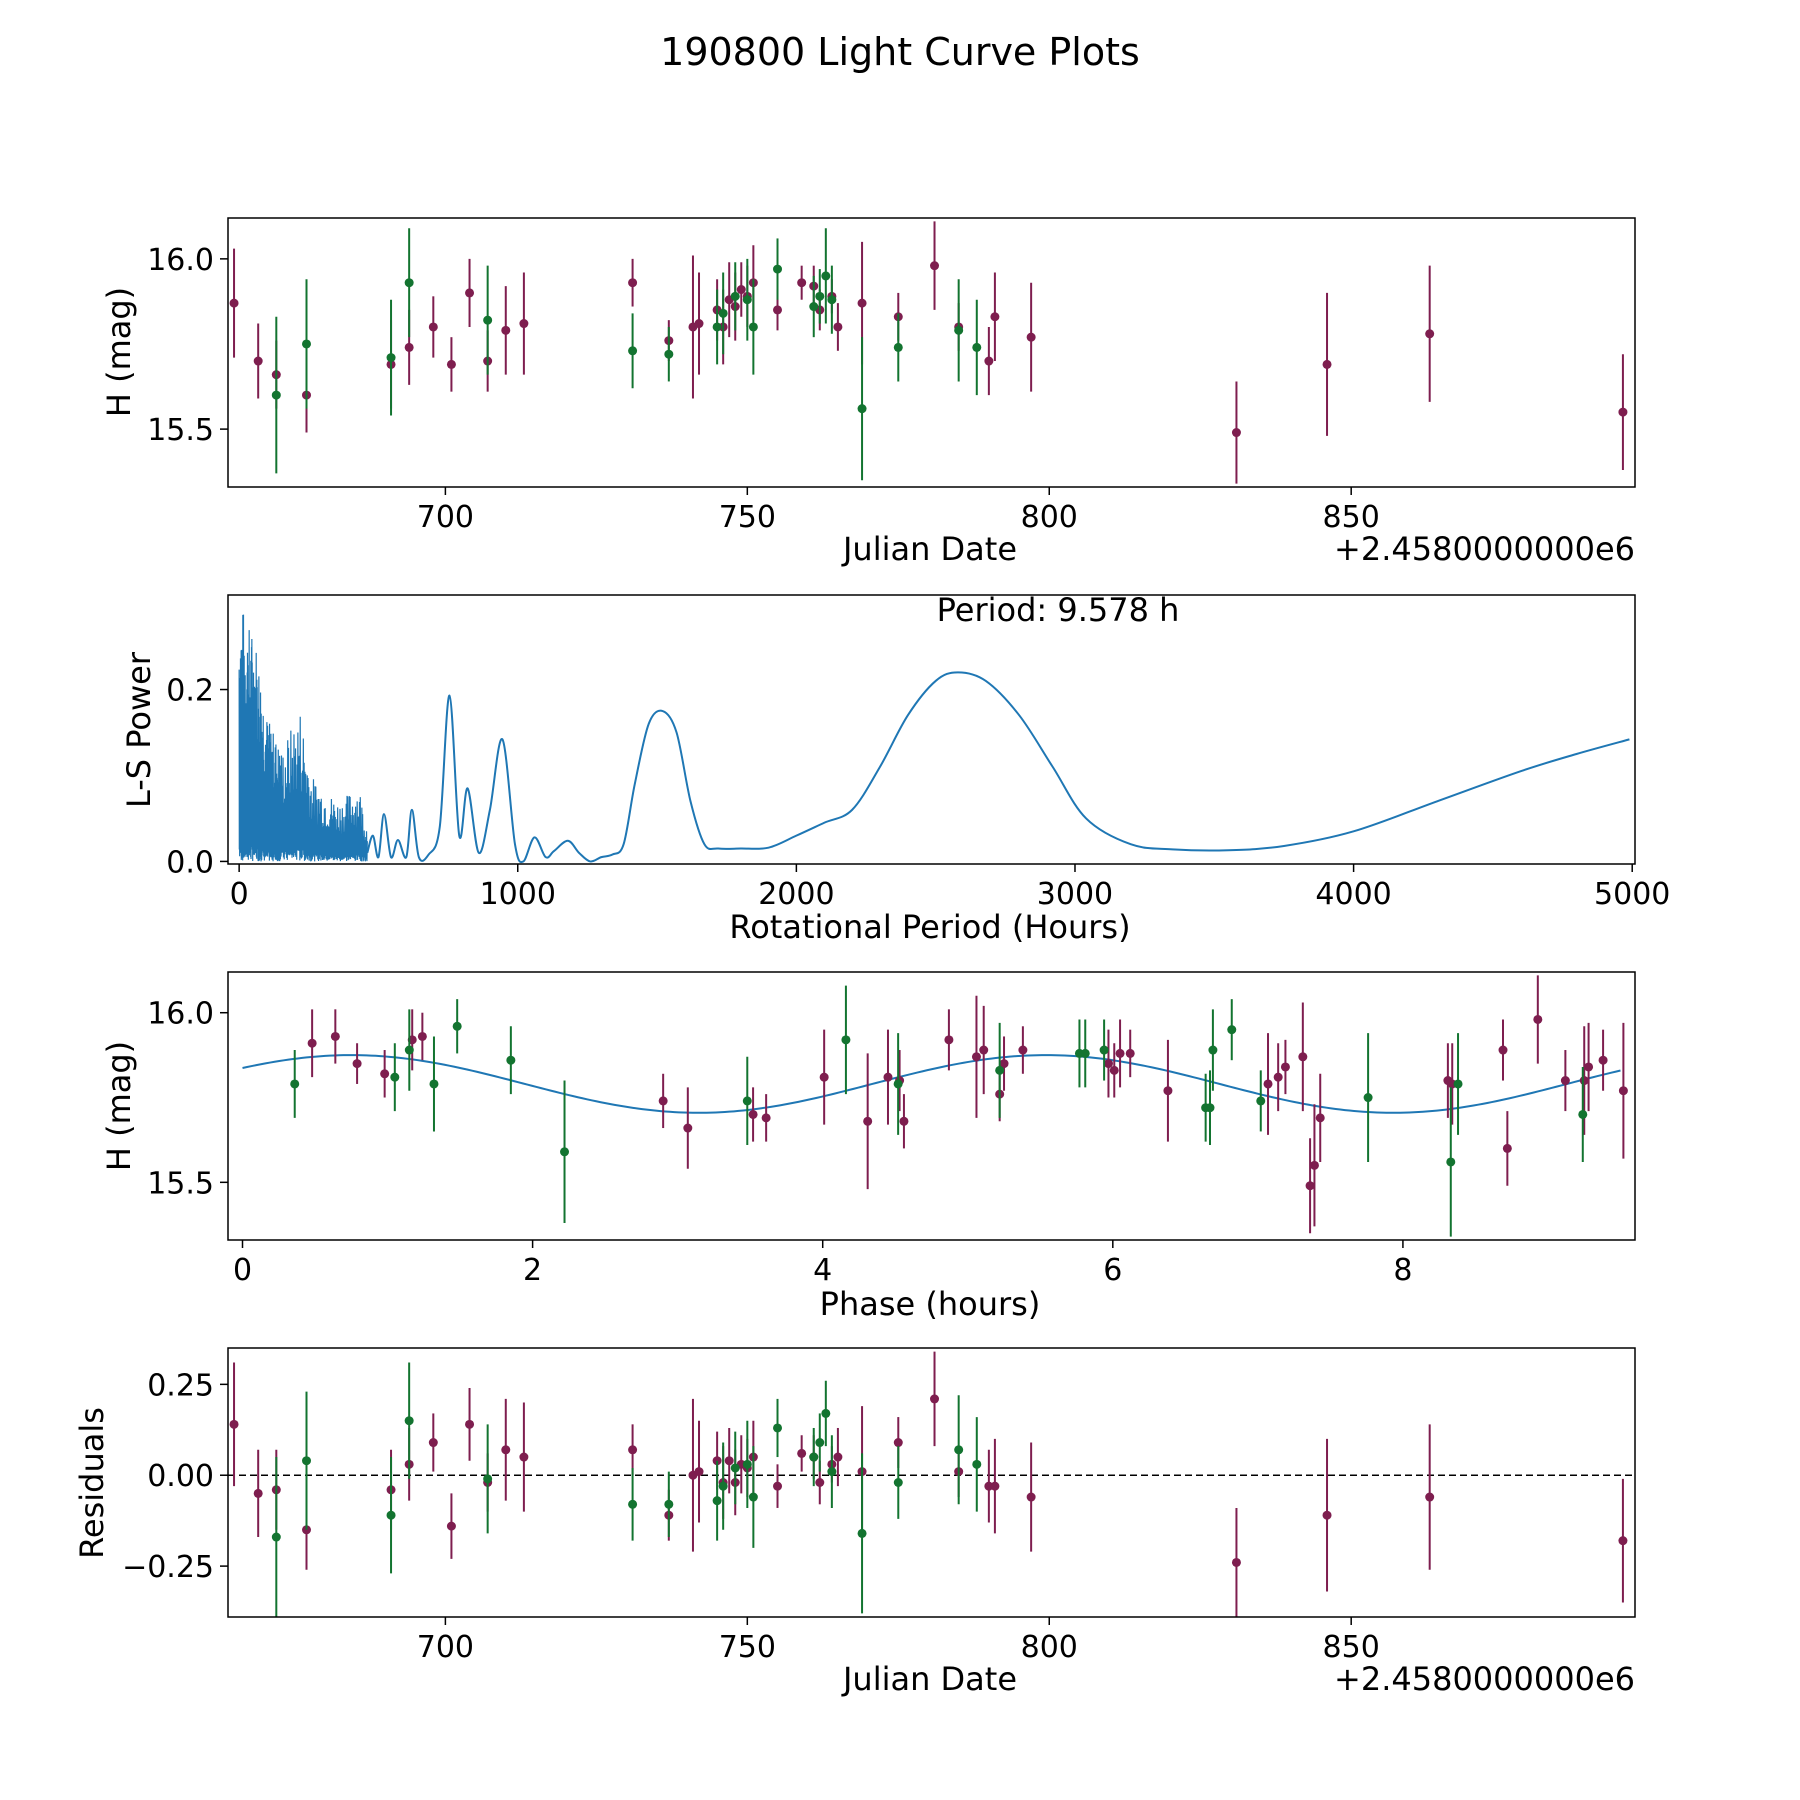  I want to click on periodogram-noise-line, so click(303, 738).